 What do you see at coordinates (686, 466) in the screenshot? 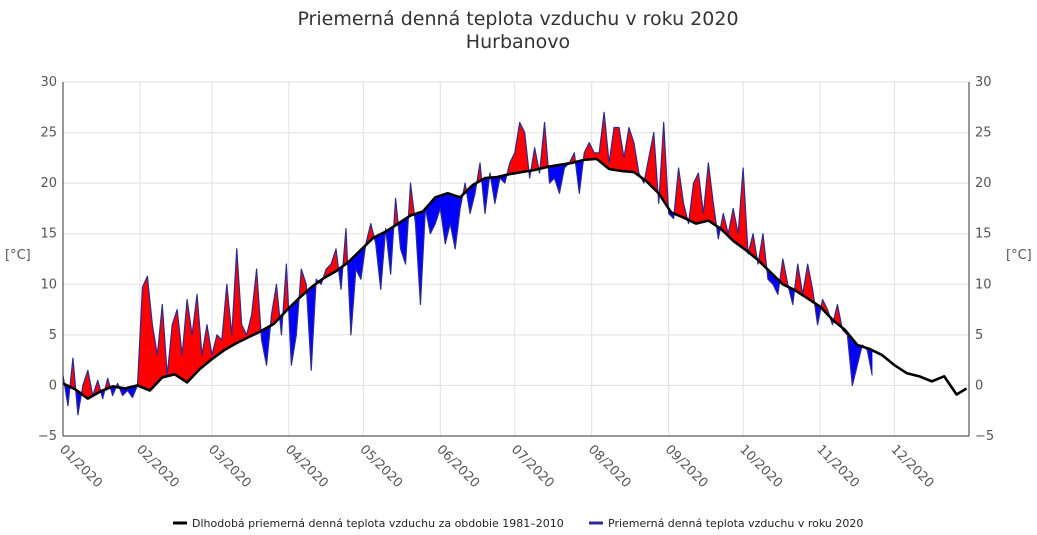
I see `month-label: 09/2020` at bounding box center [686, 466].